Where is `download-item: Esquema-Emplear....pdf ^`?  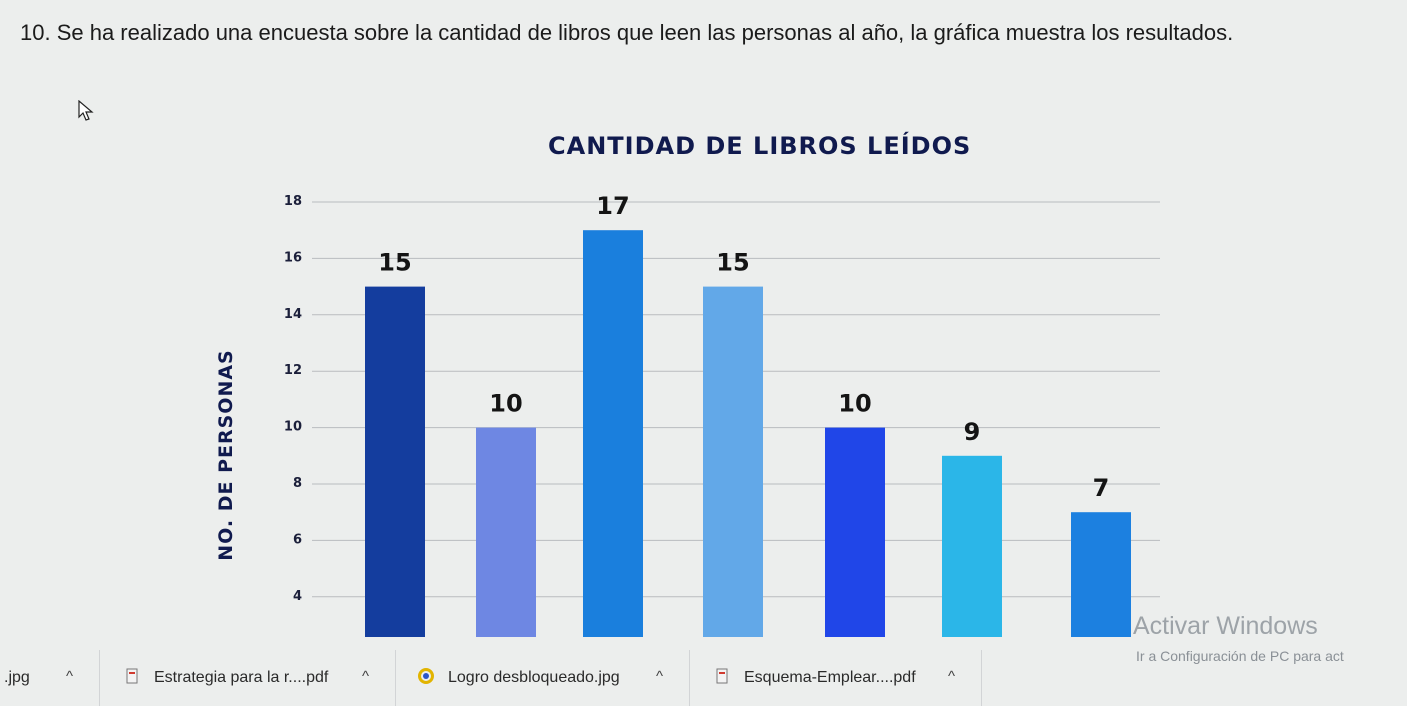
download-item: Esquema-Emplear....pdf ^ is located at coordinates (836, 678).